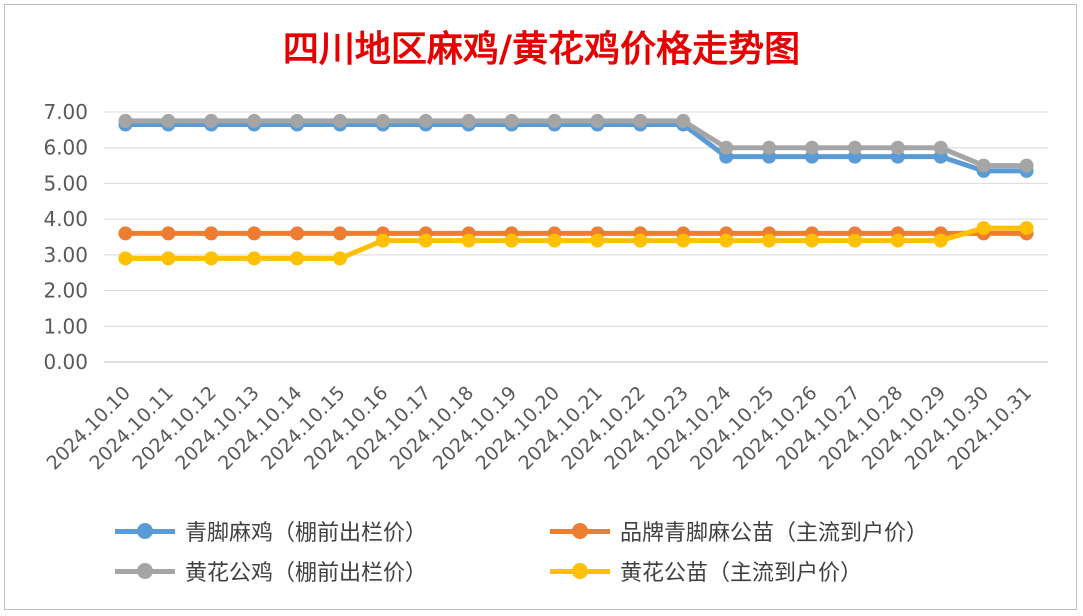 The height and width of the screenshot is (616, 1083). What do you see at coordinates (65, 219) in the screenshot?
I see `y-tick-label: 4.00` at bounding box center [65, 219].